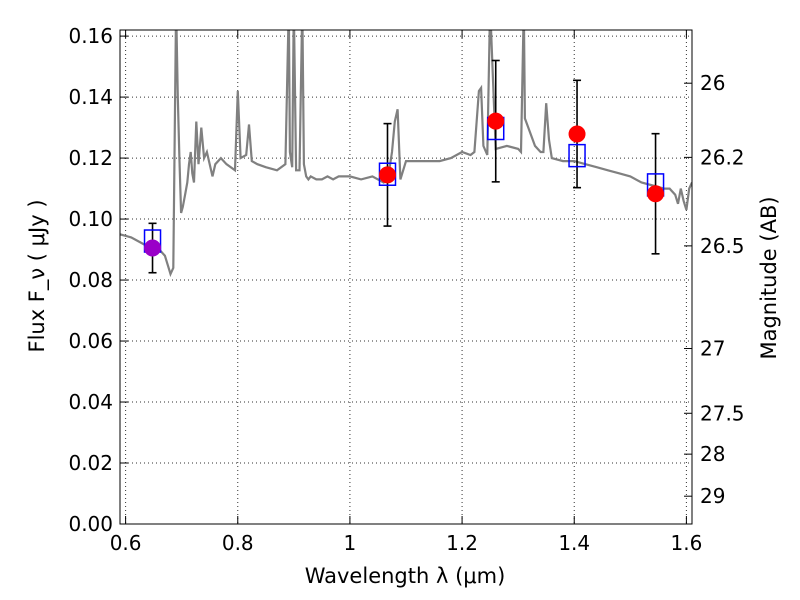 This screenshot has height=600, width=800. What do you see at coordinates (90, 36) in the screenshot?
I see `y-tick-label: 0.16` at bounding box center [90, 36].